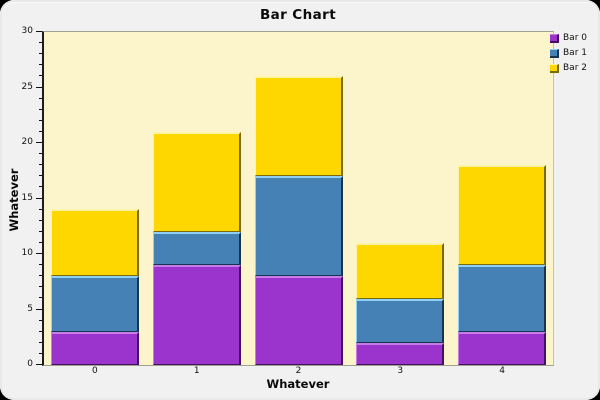 The width and height of the screenshot is (600, 400). I want to click on x-category-label: 3, so click(400, 371).